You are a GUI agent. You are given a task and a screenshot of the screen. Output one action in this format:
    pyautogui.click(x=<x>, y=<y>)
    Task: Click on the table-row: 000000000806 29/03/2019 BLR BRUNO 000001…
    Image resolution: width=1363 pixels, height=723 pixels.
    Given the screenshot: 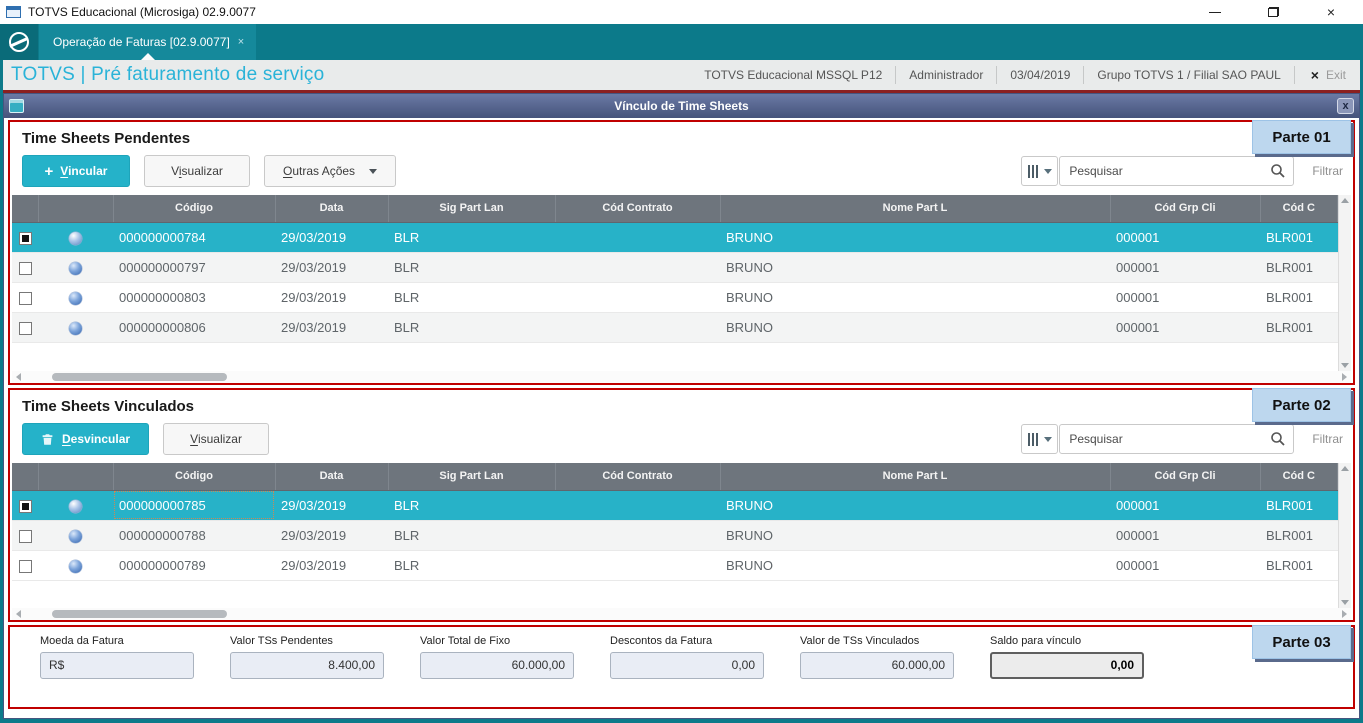 What is the action you would take?
    pyautogui.click(x=675, y=327)
    